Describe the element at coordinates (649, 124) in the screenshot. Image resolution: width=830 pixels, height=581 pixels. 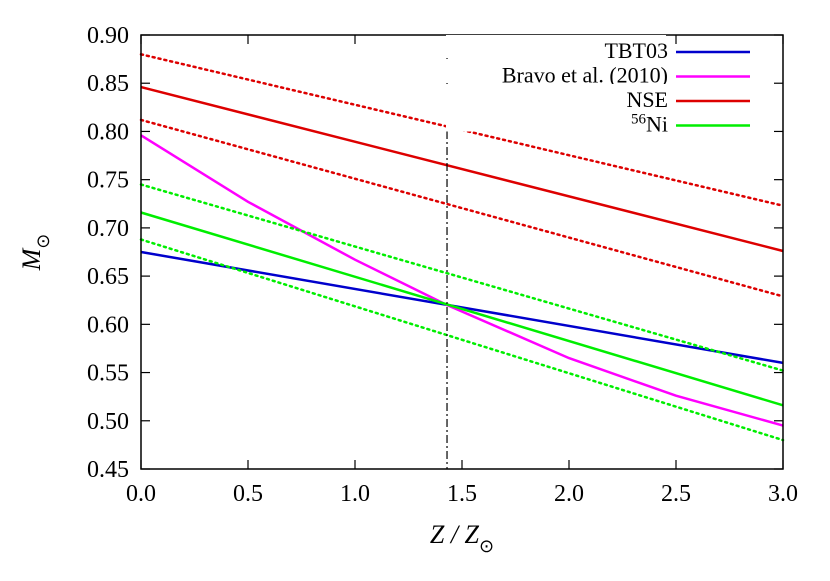
I see `legend-label-3: 56Ni` at that location.